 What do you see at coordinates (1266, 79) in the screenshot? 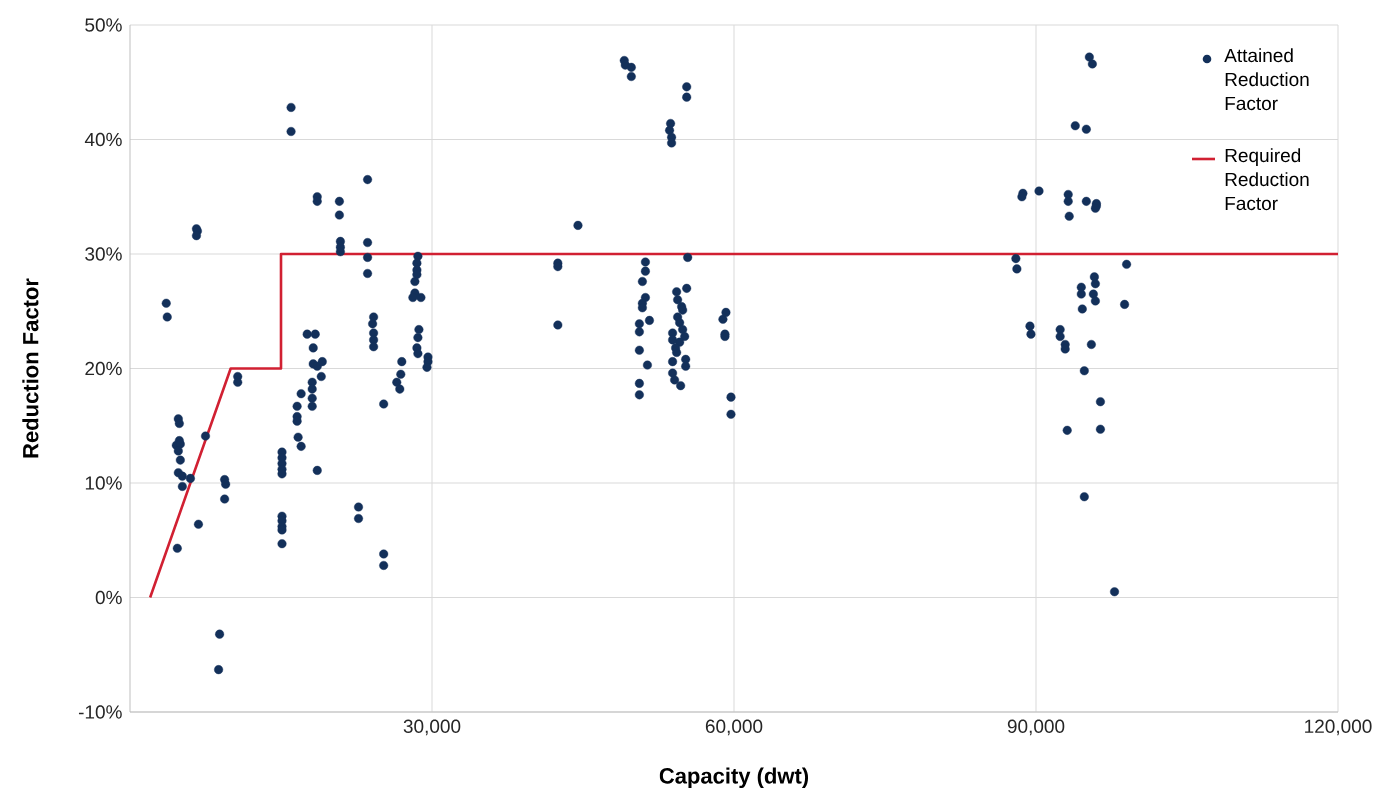
I see `legend-label: Attained Reduction Factor` at bounding box center [1266, 79].